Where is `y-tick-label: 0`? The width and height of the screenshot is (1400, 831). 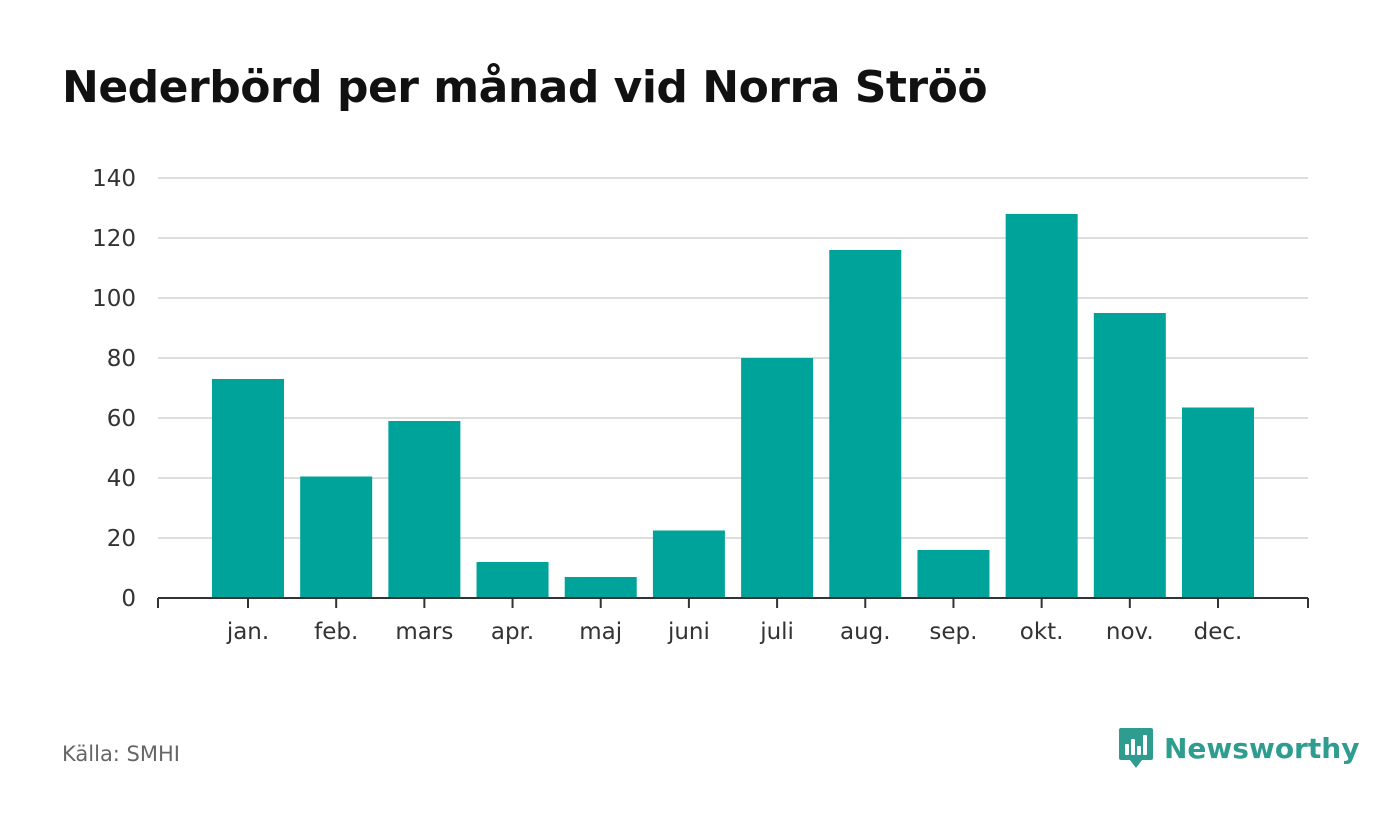 y-tick-label: 0 is located at coordinates (128, 599).